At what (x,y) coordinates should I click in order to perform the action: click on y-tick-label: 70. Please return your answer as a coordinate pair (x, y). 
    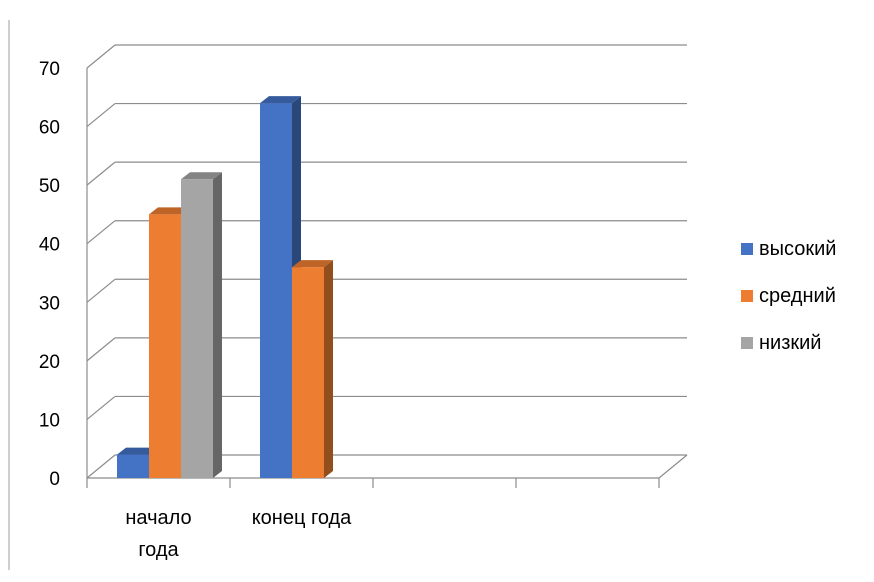
    Looking at the image, I should click on (49, 69).